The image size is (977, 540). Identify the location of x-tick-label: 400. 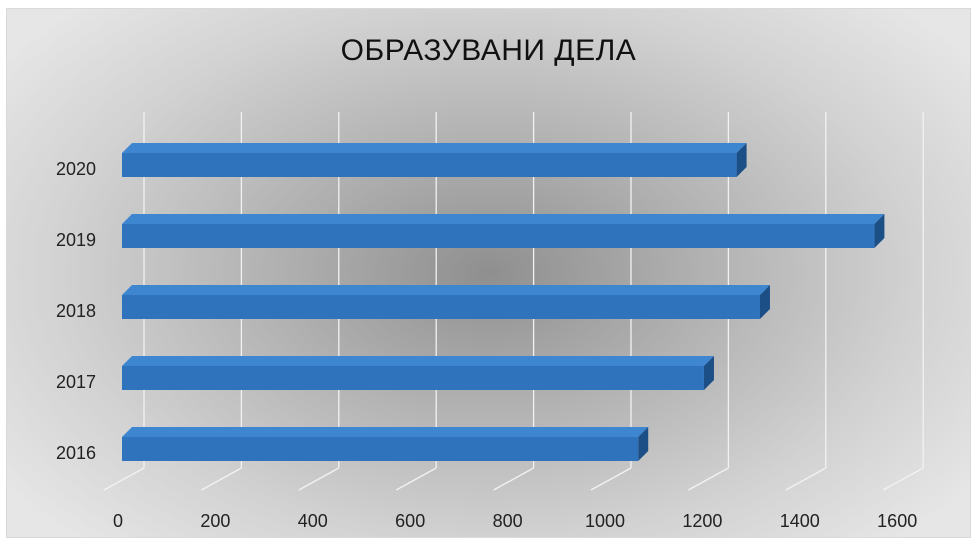
(313, 521).